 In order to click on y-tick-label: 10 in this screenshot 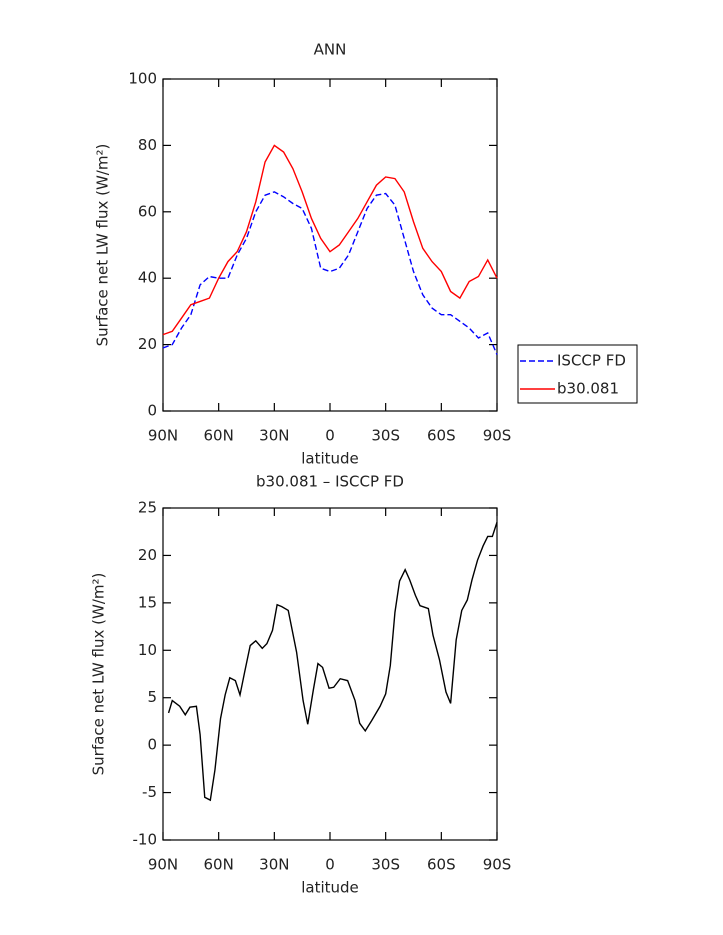, I will do `click(147, 650)`.